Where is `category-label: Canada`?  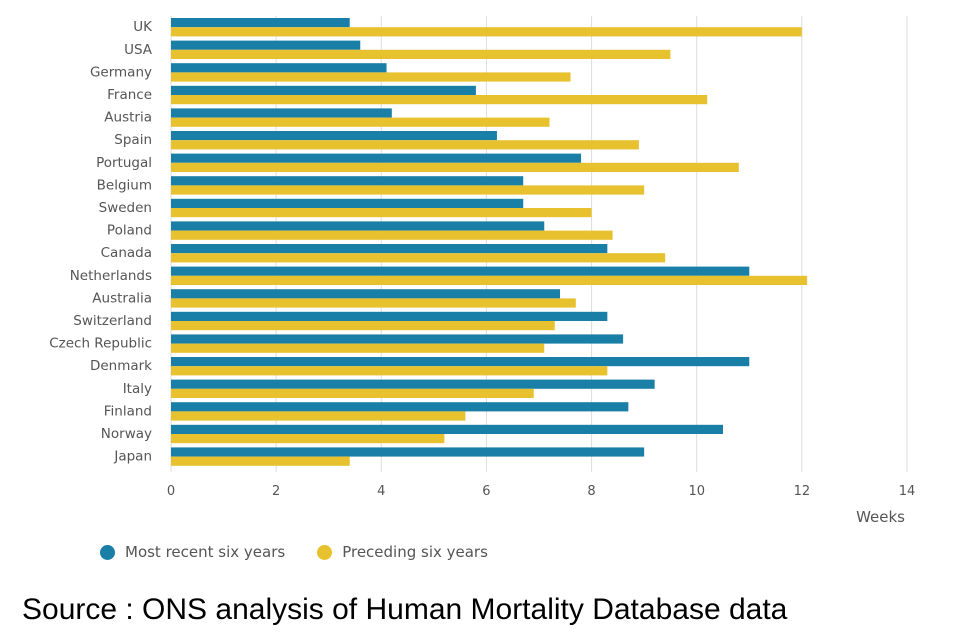
category-label: Canada is located at coordinates (126, 253).